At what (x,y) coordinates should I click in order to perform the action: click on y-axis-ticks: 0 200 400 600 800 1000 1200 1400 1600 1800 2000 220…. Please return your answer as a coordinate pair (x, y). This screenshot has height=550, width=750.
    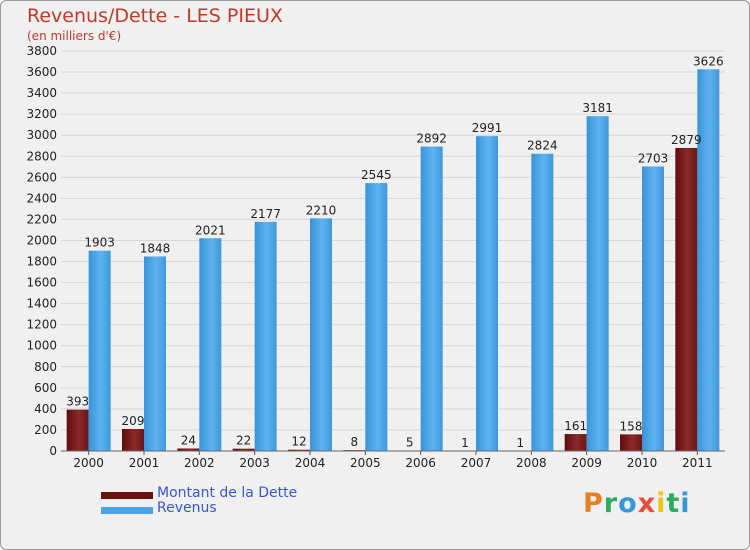
    Looking at the image, I should click on (41, 251).